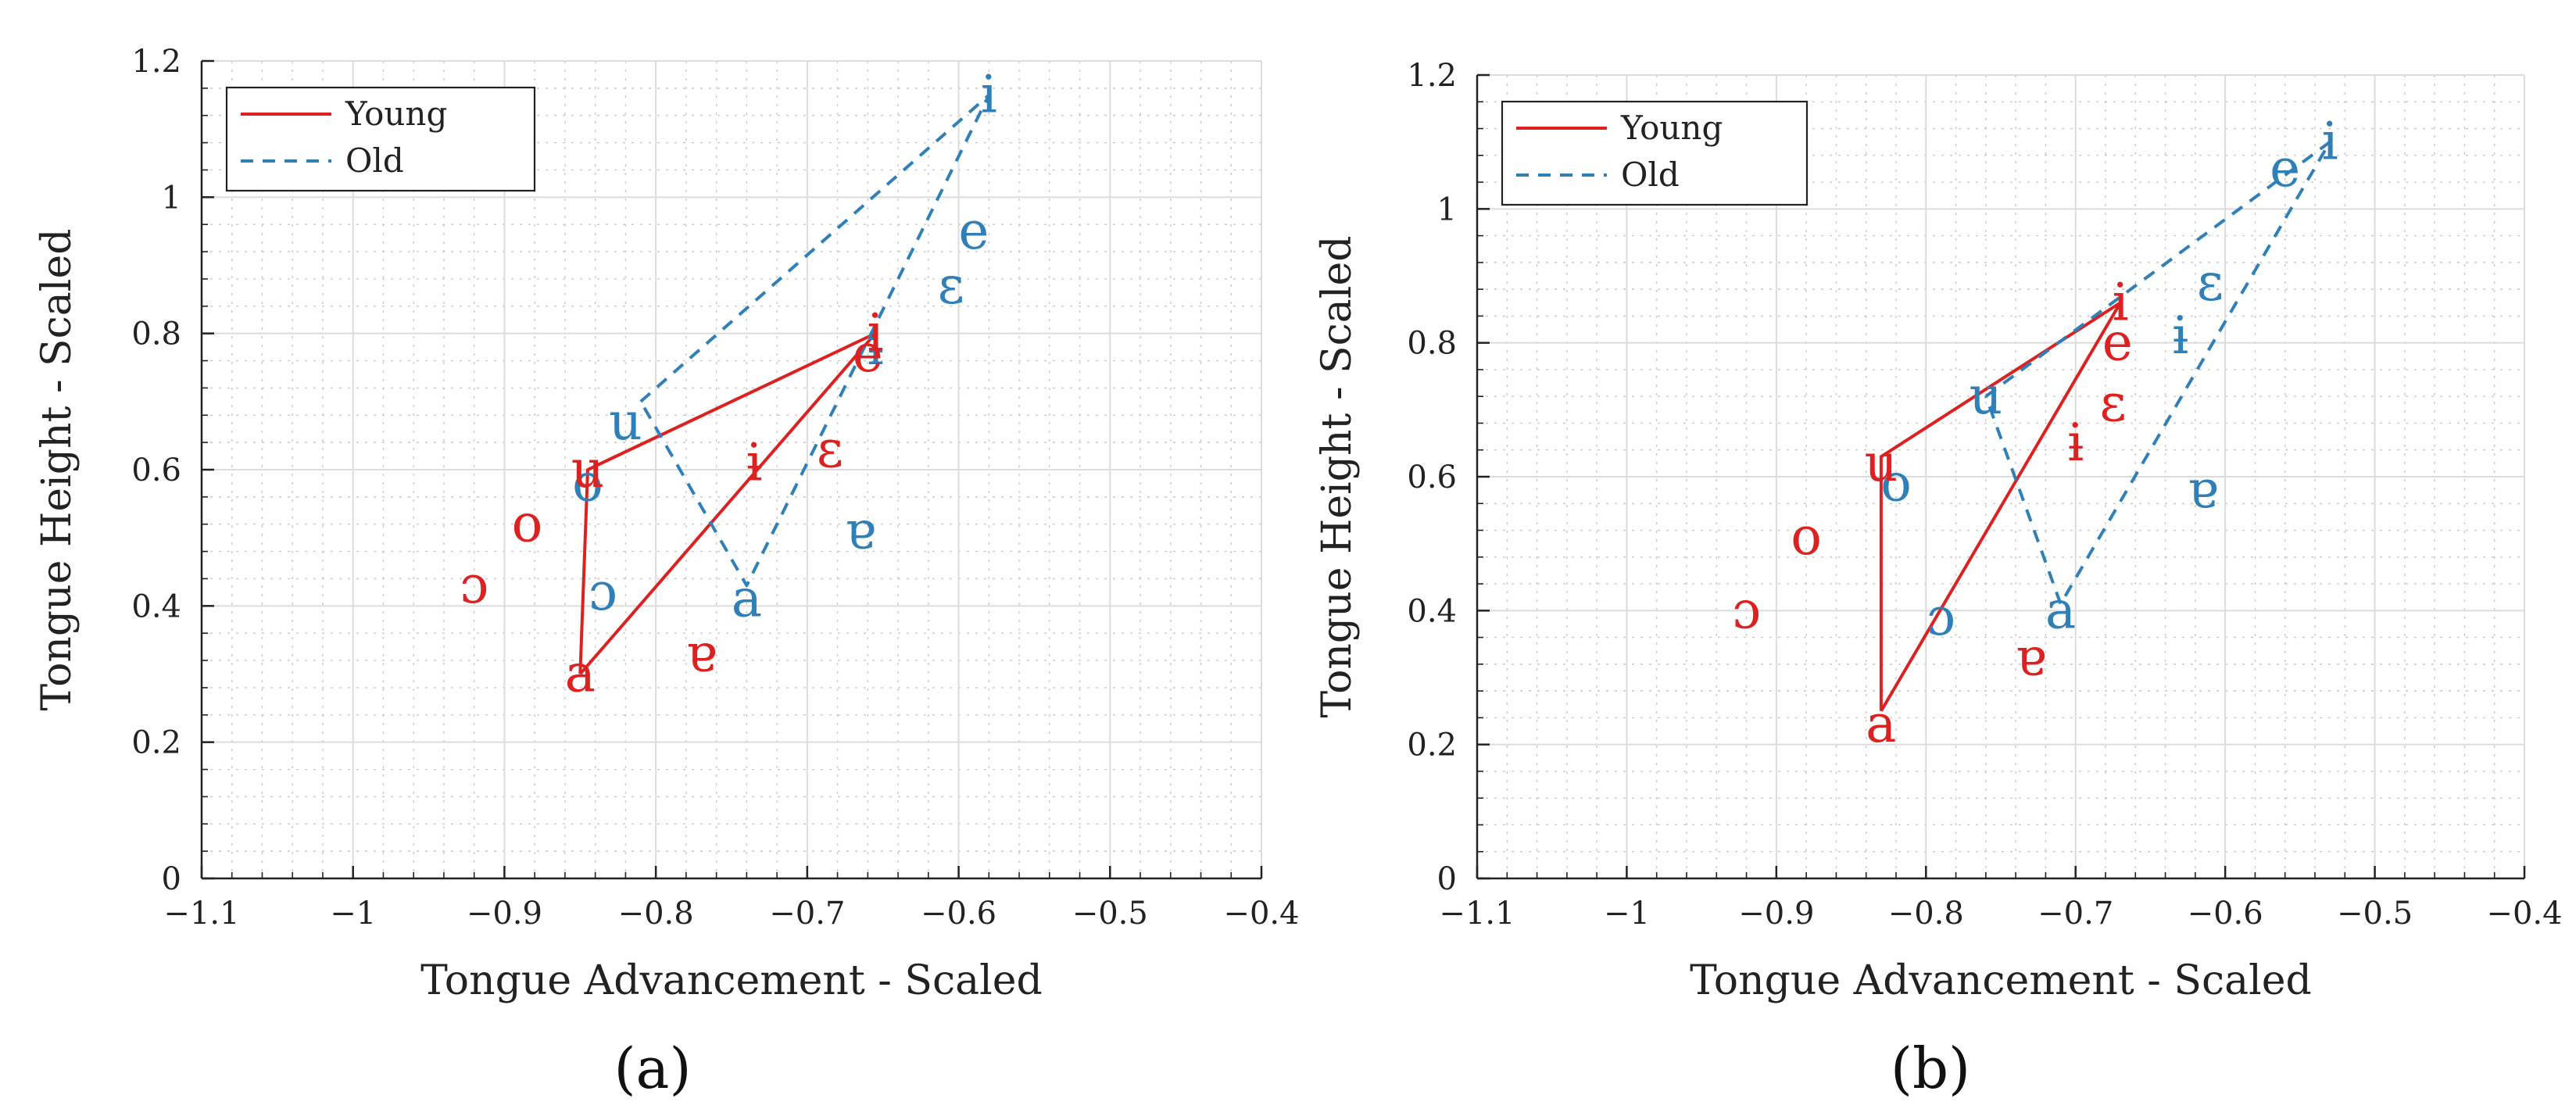 Image resolution: width=2576 pixels, height=1116 pixels. I want to click on panel-label: (b), so click(1930, 1068).